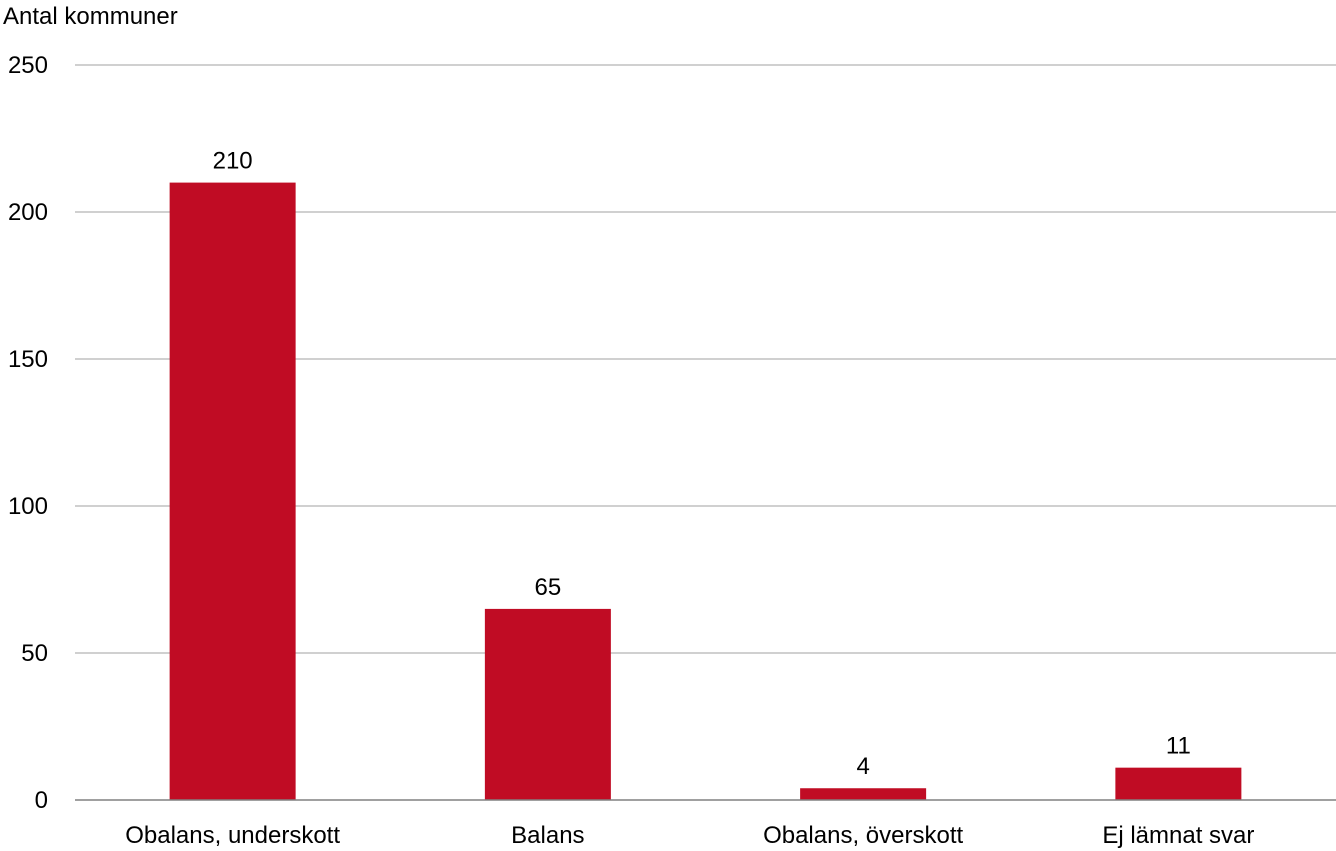  What do you see at coordinates (232, 835) in the screenshot?
I see `x-category-label: Obalans, underskott` at bounding box center [232, 835].